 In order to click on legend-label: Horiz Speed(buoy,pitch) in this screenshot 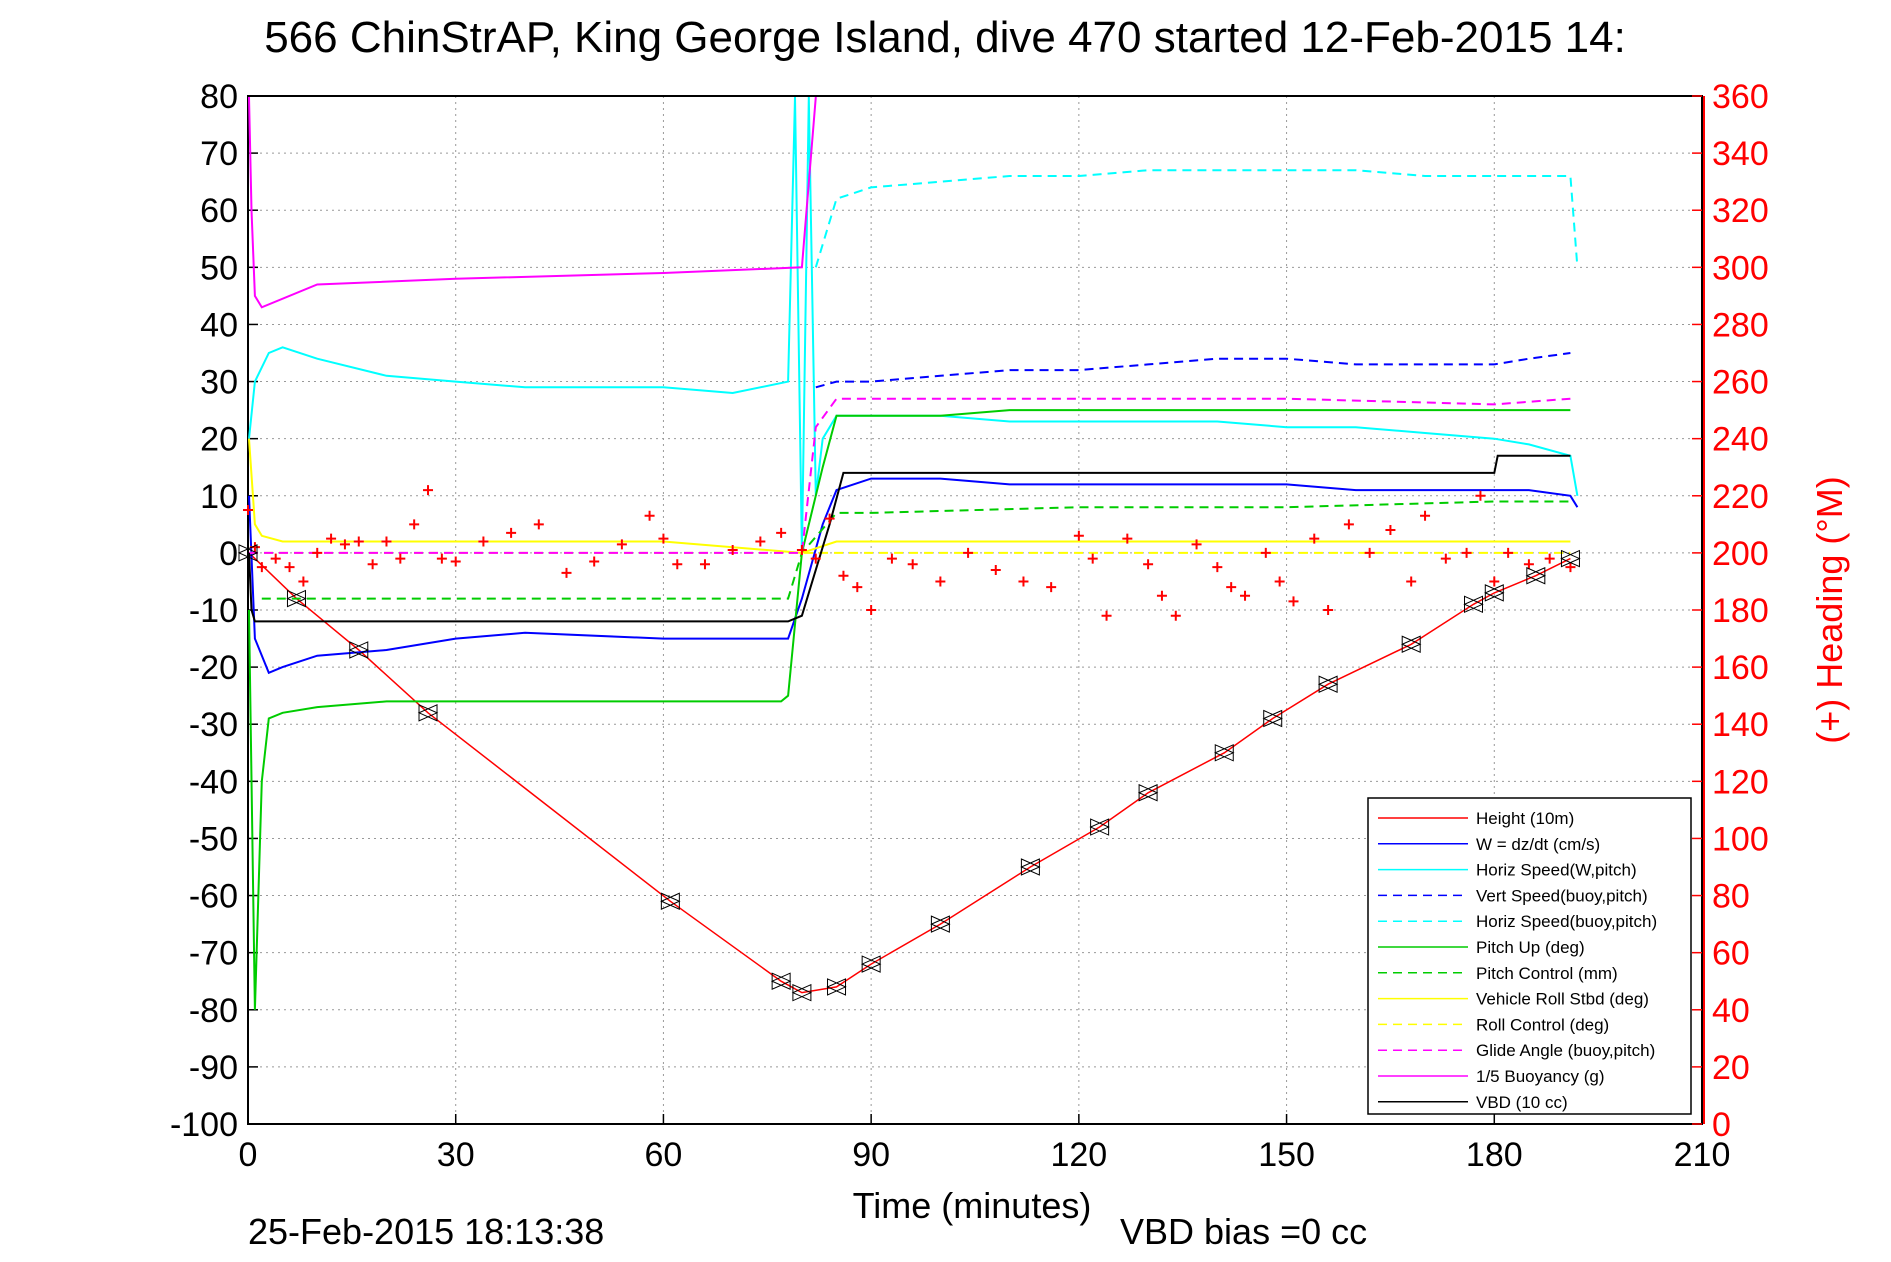, I will do `click(1566, 921)`.